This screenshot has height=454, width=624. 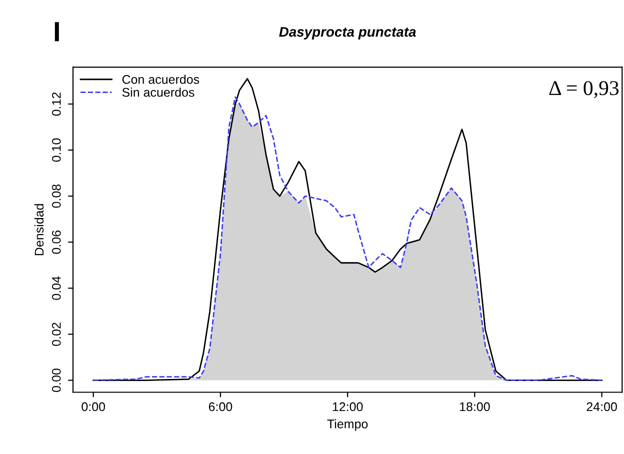 I want to click on y-tick-label: 0.02, so click(x=56, y=334).